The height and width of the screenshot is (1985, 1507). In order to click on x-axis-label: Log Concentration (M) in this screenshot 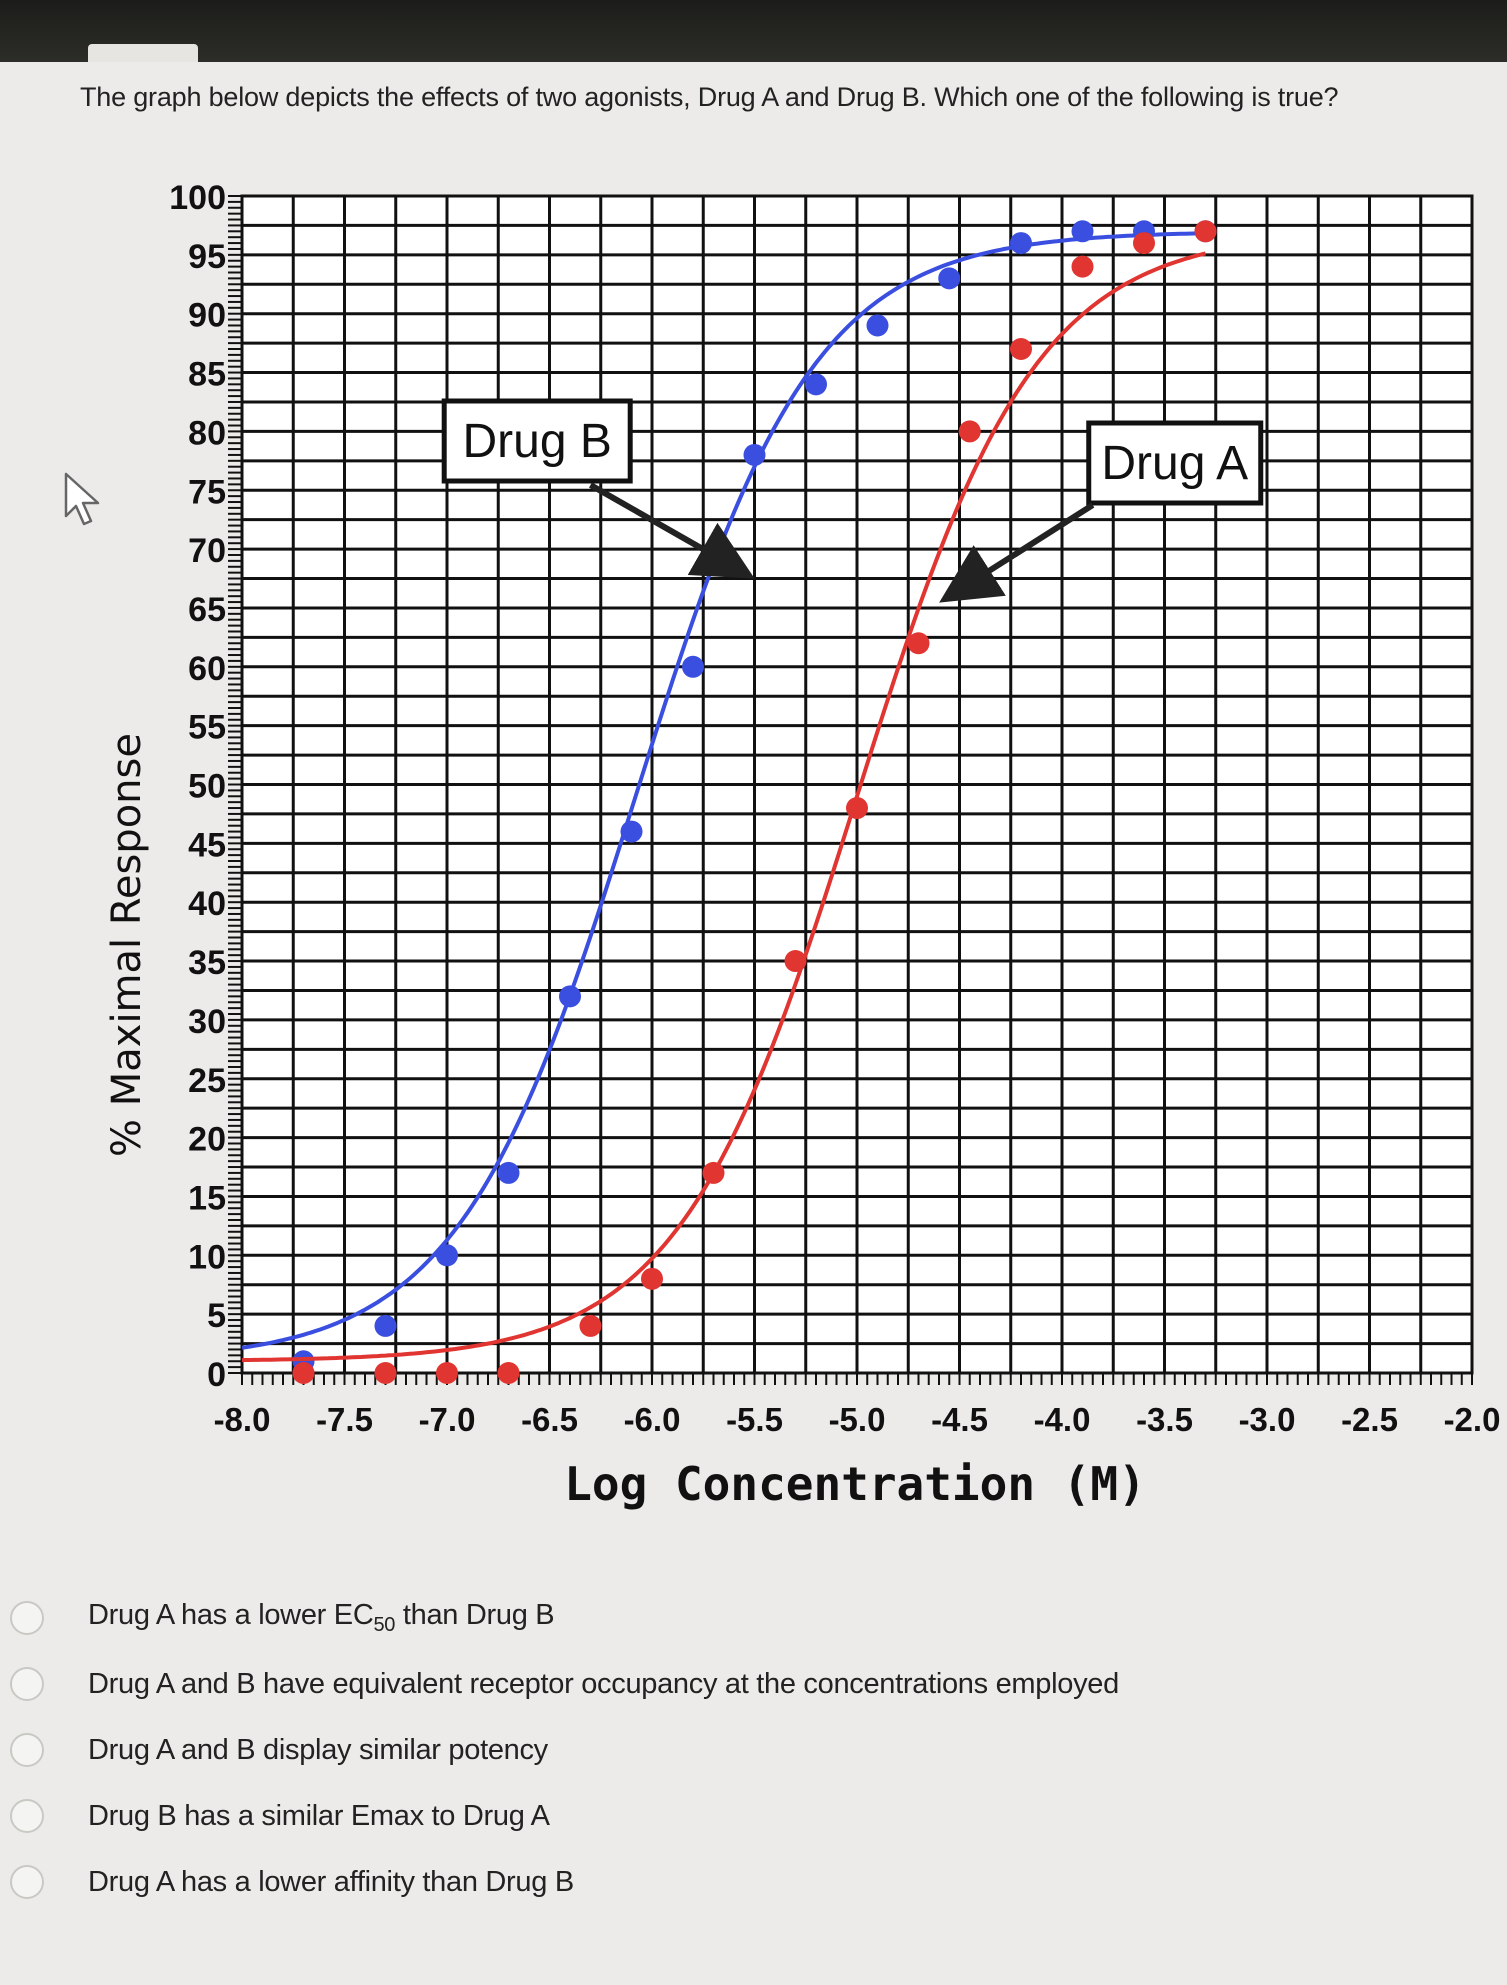, I will do `click(855, 1484)`.